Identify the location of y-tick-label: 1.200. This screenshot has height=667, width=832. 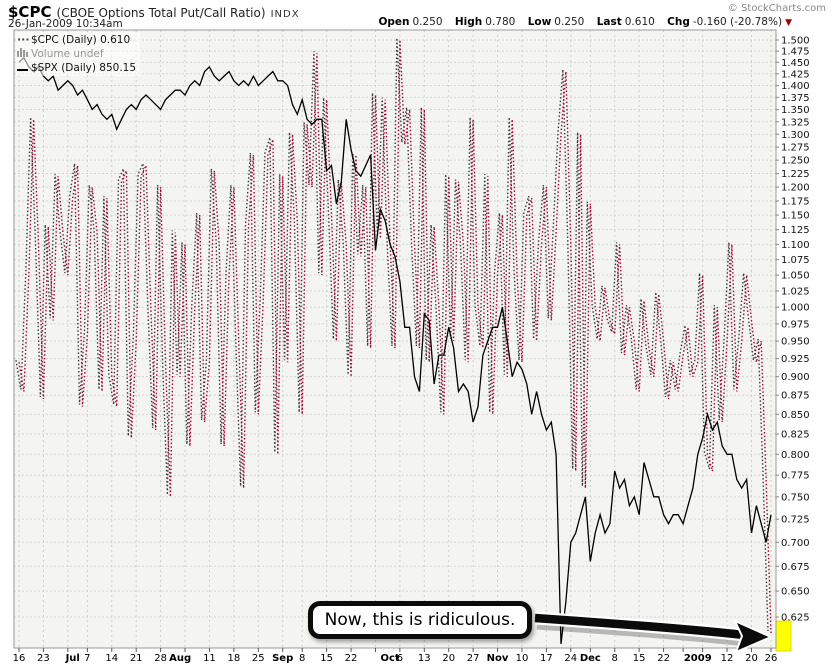
(795, 188).